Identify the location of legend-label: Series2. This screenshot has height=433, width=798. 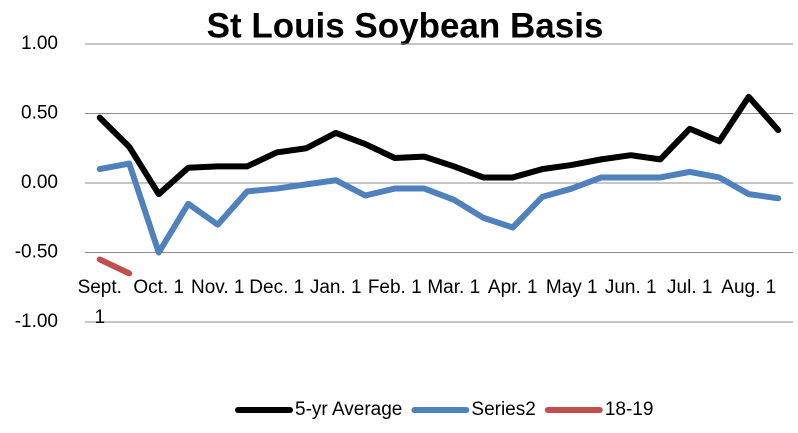
(503, 409).